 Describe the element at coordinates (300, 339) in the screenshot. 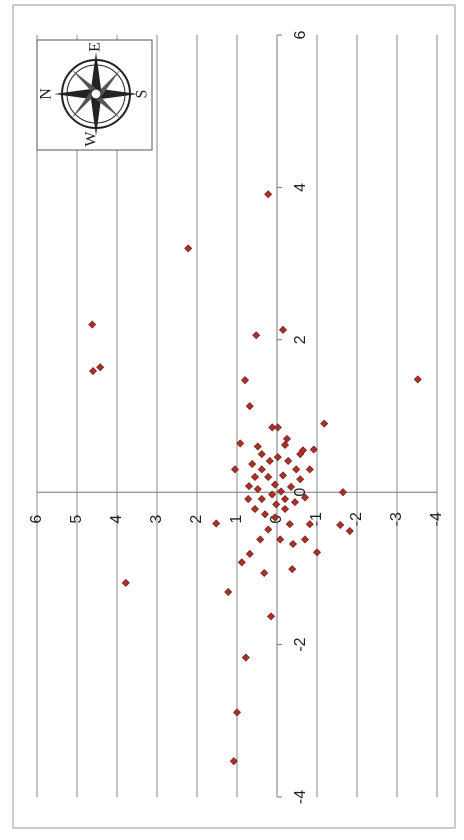

I see `x-tick-label: 2` at that location.